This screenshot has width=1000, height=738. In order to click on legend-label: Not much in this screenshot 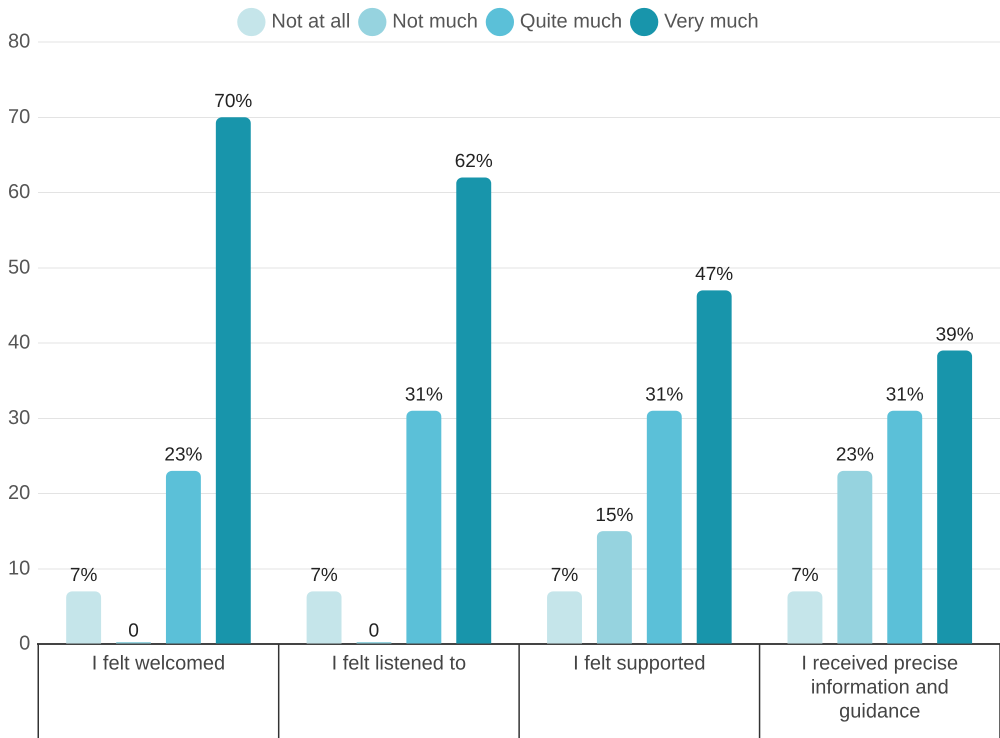, I will do `click(435, 21)`.